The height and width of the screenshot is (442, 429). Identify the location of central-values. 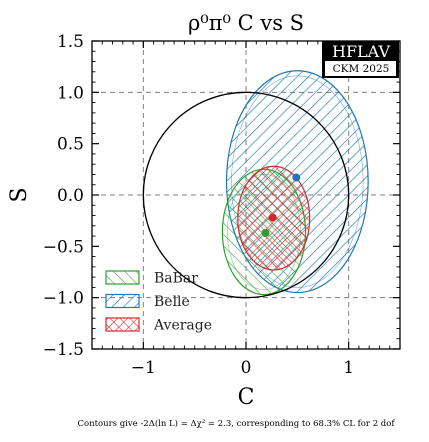
(281, 205).